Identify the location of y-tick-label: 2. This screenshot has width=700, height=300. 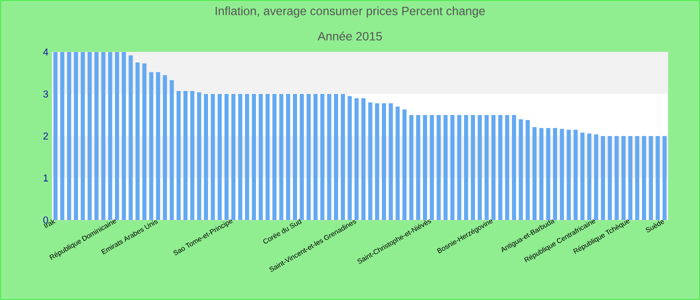
(45, 136).